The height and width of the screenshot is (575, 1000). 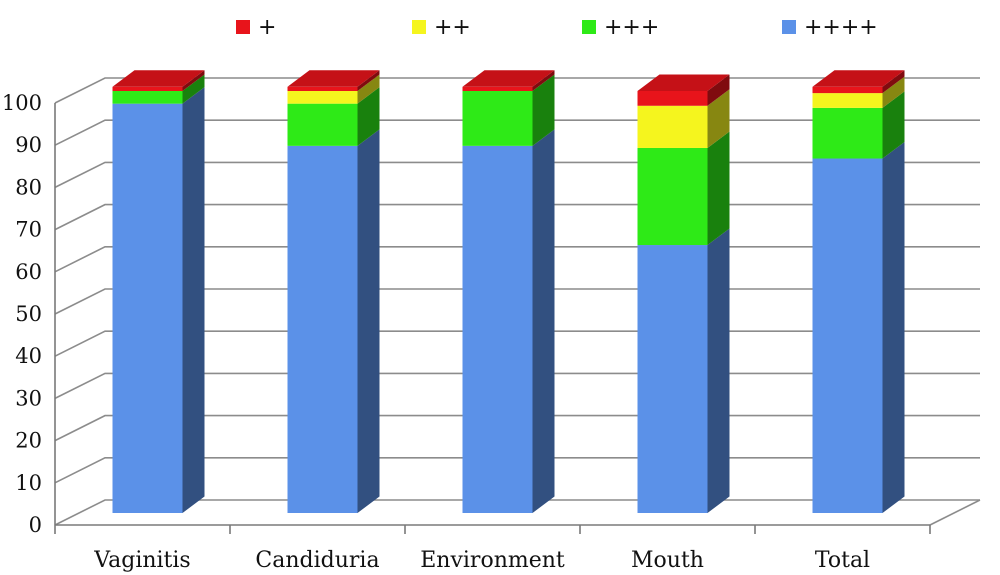 What do you see at coordinates (267, 27) in the screenshot?
I see `legend-label: +` at bounding box center [267, 27].